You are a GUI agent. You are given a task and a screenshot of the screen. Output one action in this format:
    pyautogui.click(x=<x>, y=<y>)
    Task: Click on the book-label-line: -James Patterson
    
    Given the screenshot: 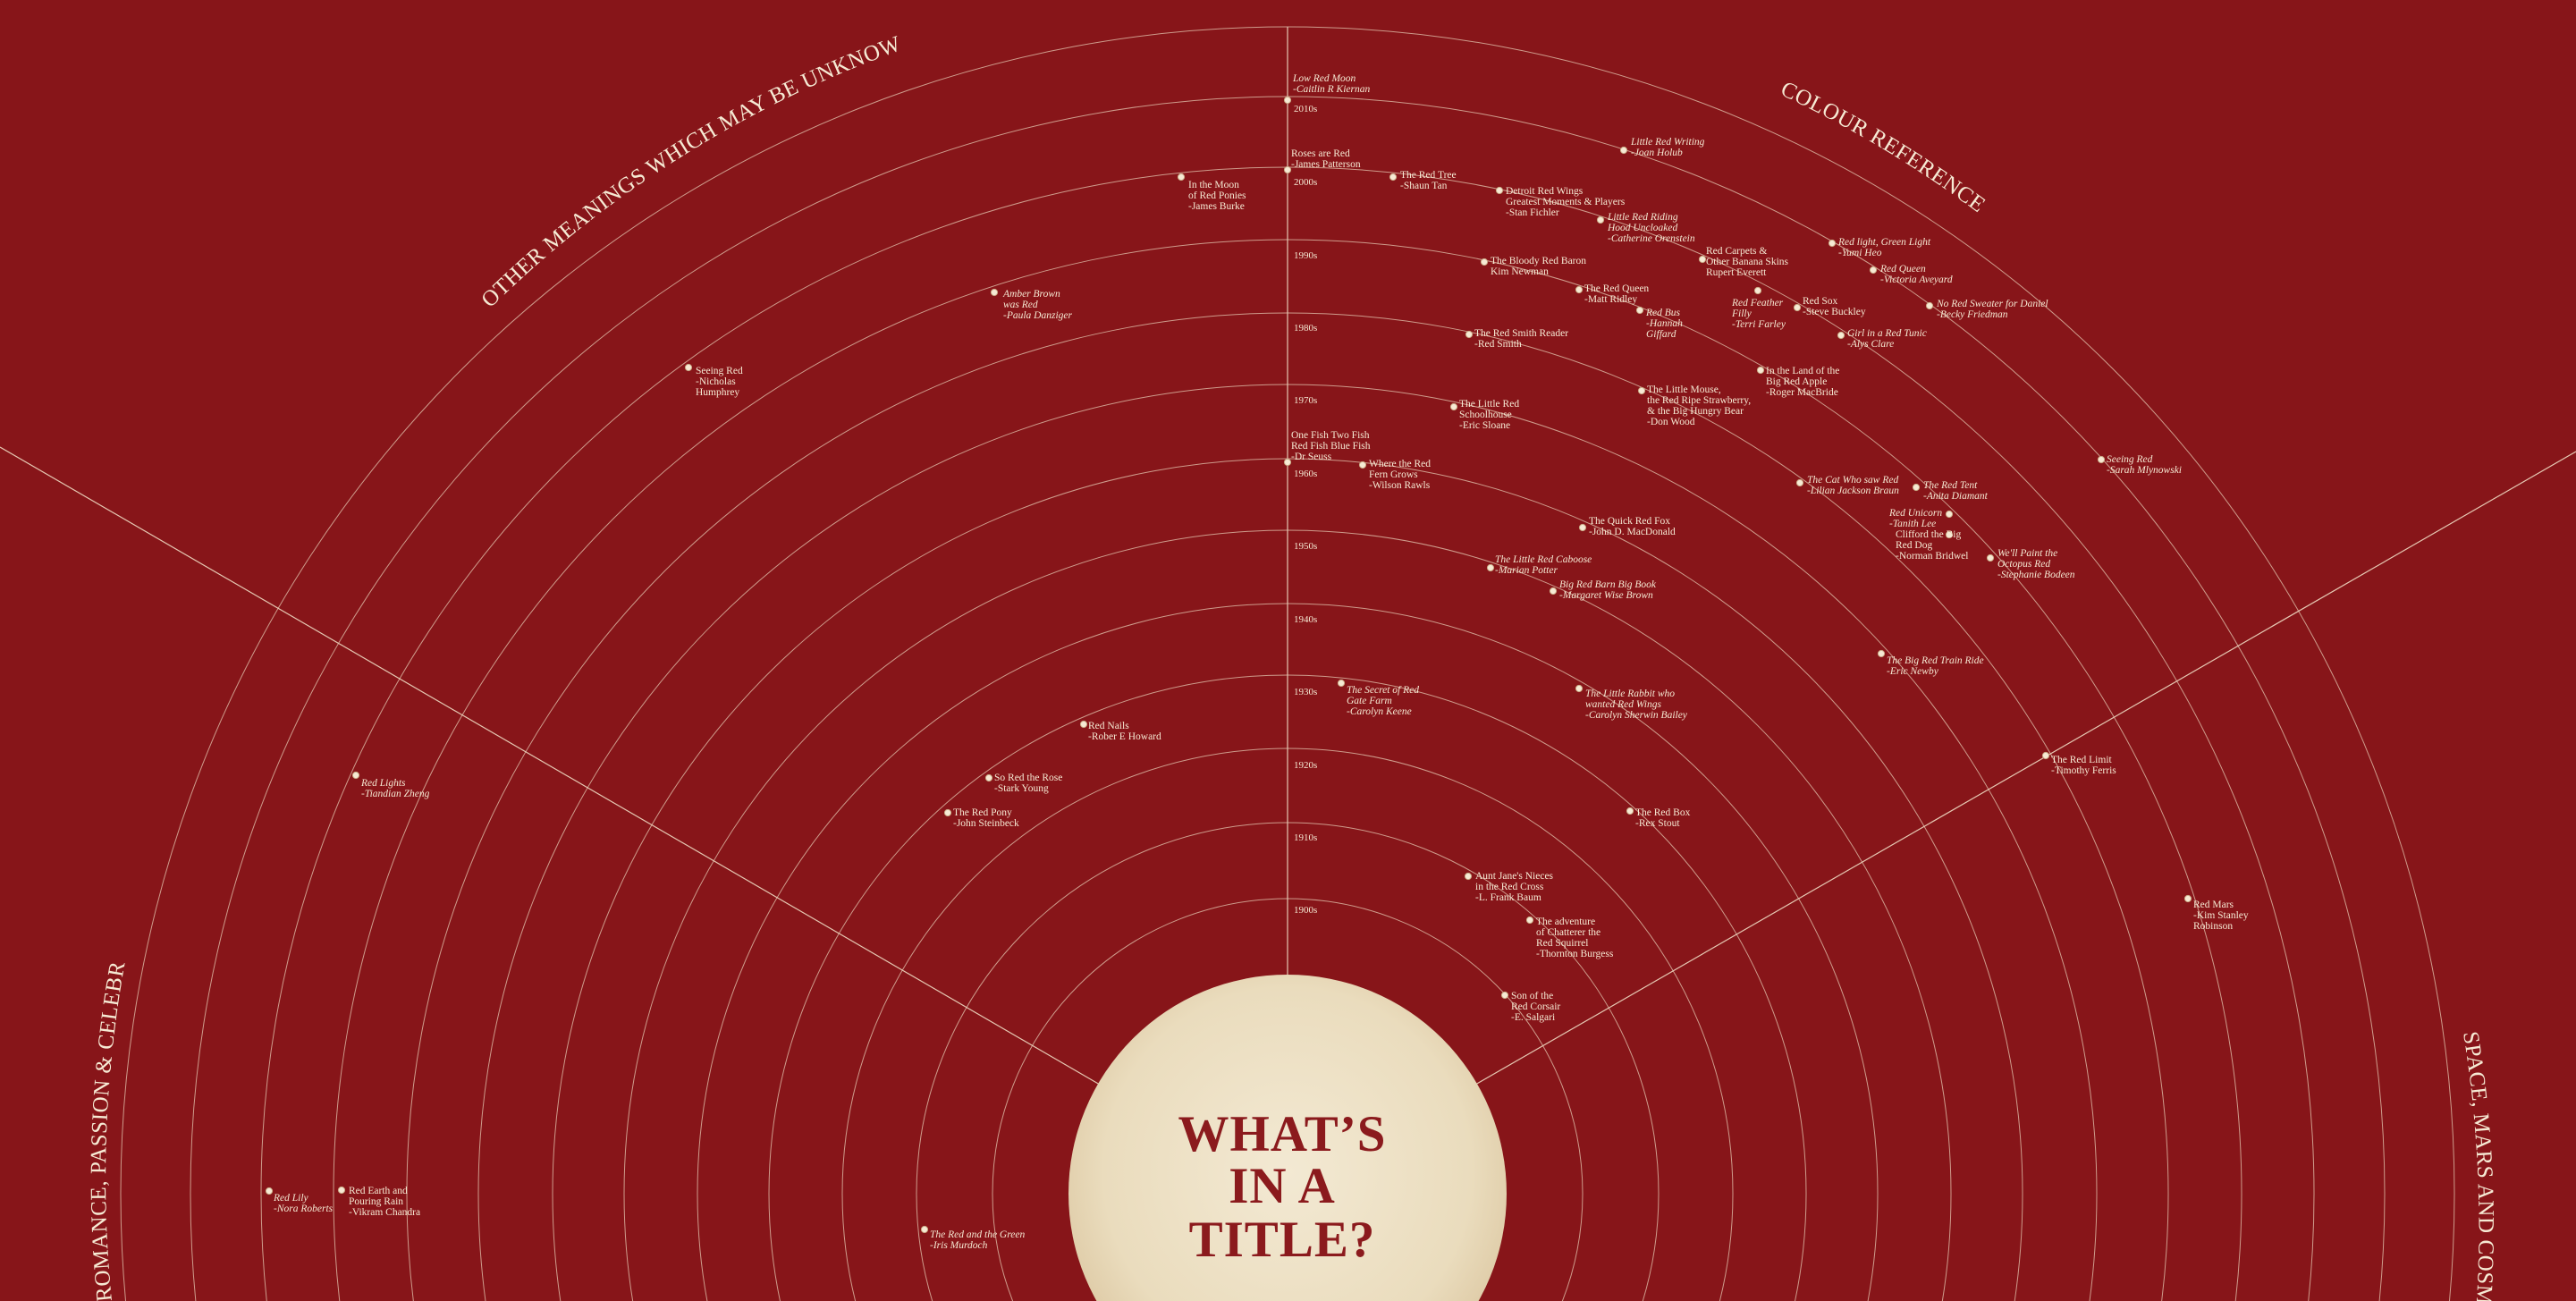 What is the action you would take?
    pyautogui.click(x=1326, y=164)
    